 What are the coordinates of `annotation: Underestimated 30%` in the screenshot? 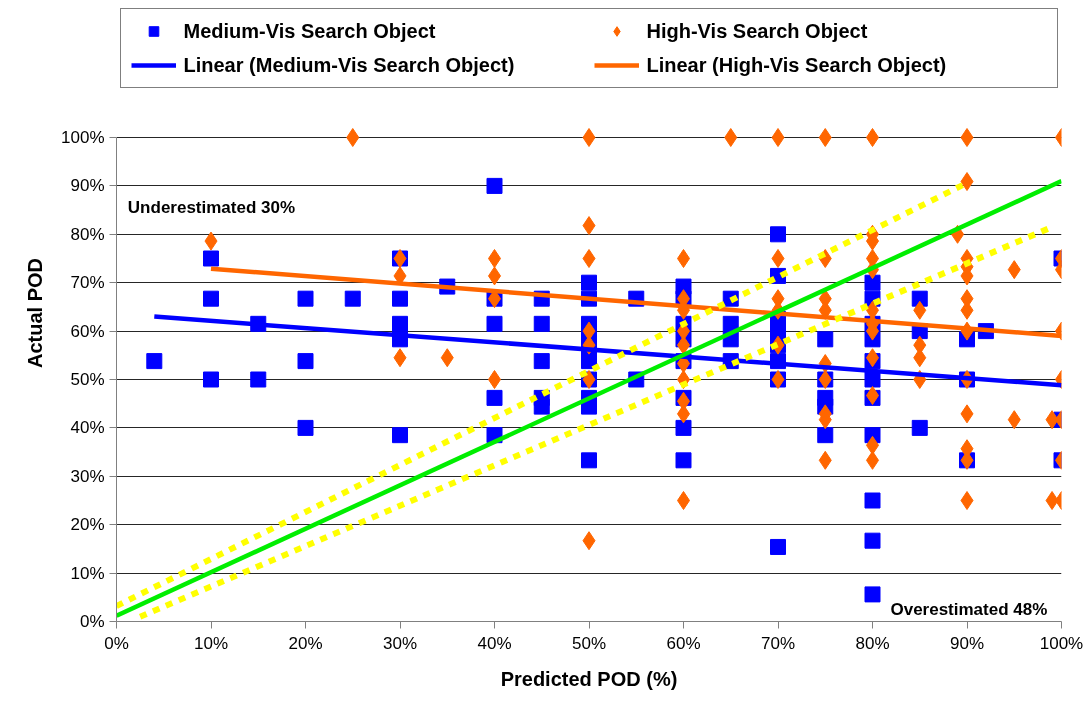 It's located at (211, 207).